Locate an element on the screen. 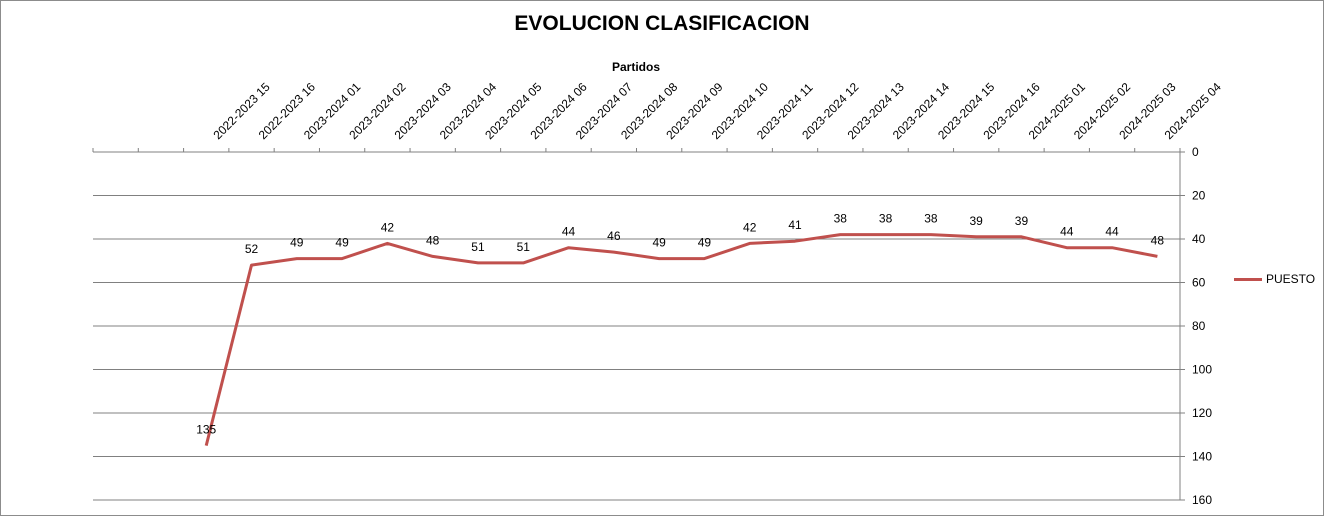 The image size is (1324, 516). chart-title: EVOLUCION CLASIFICACION is located at coordinates (662, 23).